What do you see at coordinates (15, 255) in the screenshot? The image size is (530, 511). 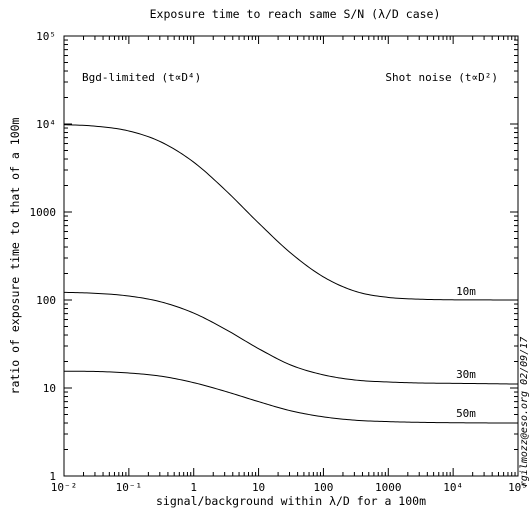 I see `y-axis-label: ratio of exposure time to that of a 100m` at bounding box center [15, 255].